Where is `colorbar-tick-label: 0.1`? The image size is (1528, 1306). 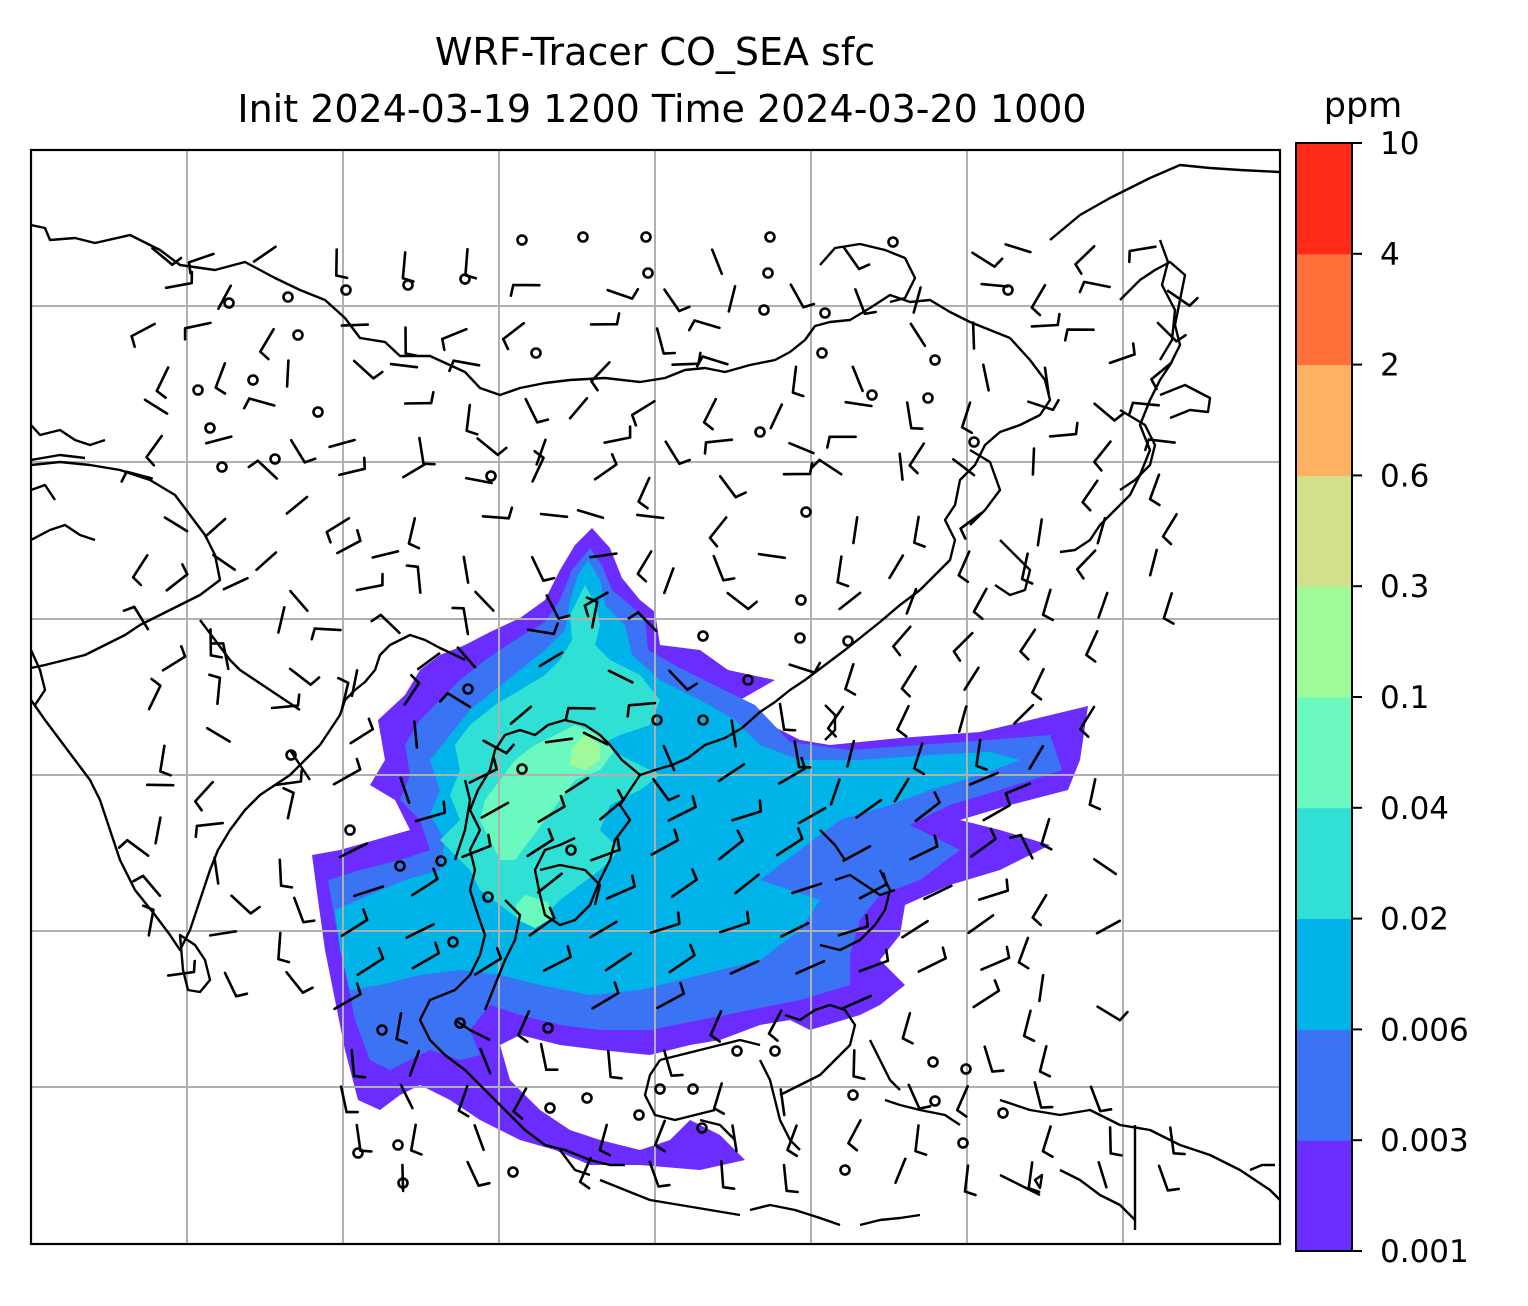 colorbar-tick-label: 0.1 is located at coordinates (1404, 698).